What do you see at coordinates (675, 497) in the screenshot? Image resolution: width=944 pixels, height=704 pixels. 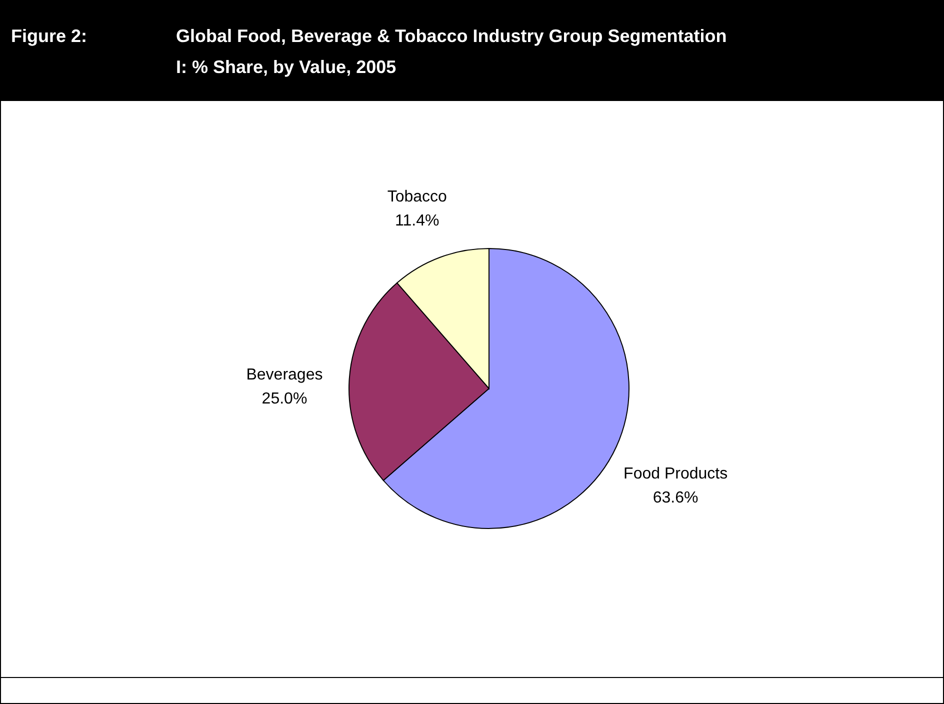 I see `data-label: 63.6%` at bounding box center [675, 497].